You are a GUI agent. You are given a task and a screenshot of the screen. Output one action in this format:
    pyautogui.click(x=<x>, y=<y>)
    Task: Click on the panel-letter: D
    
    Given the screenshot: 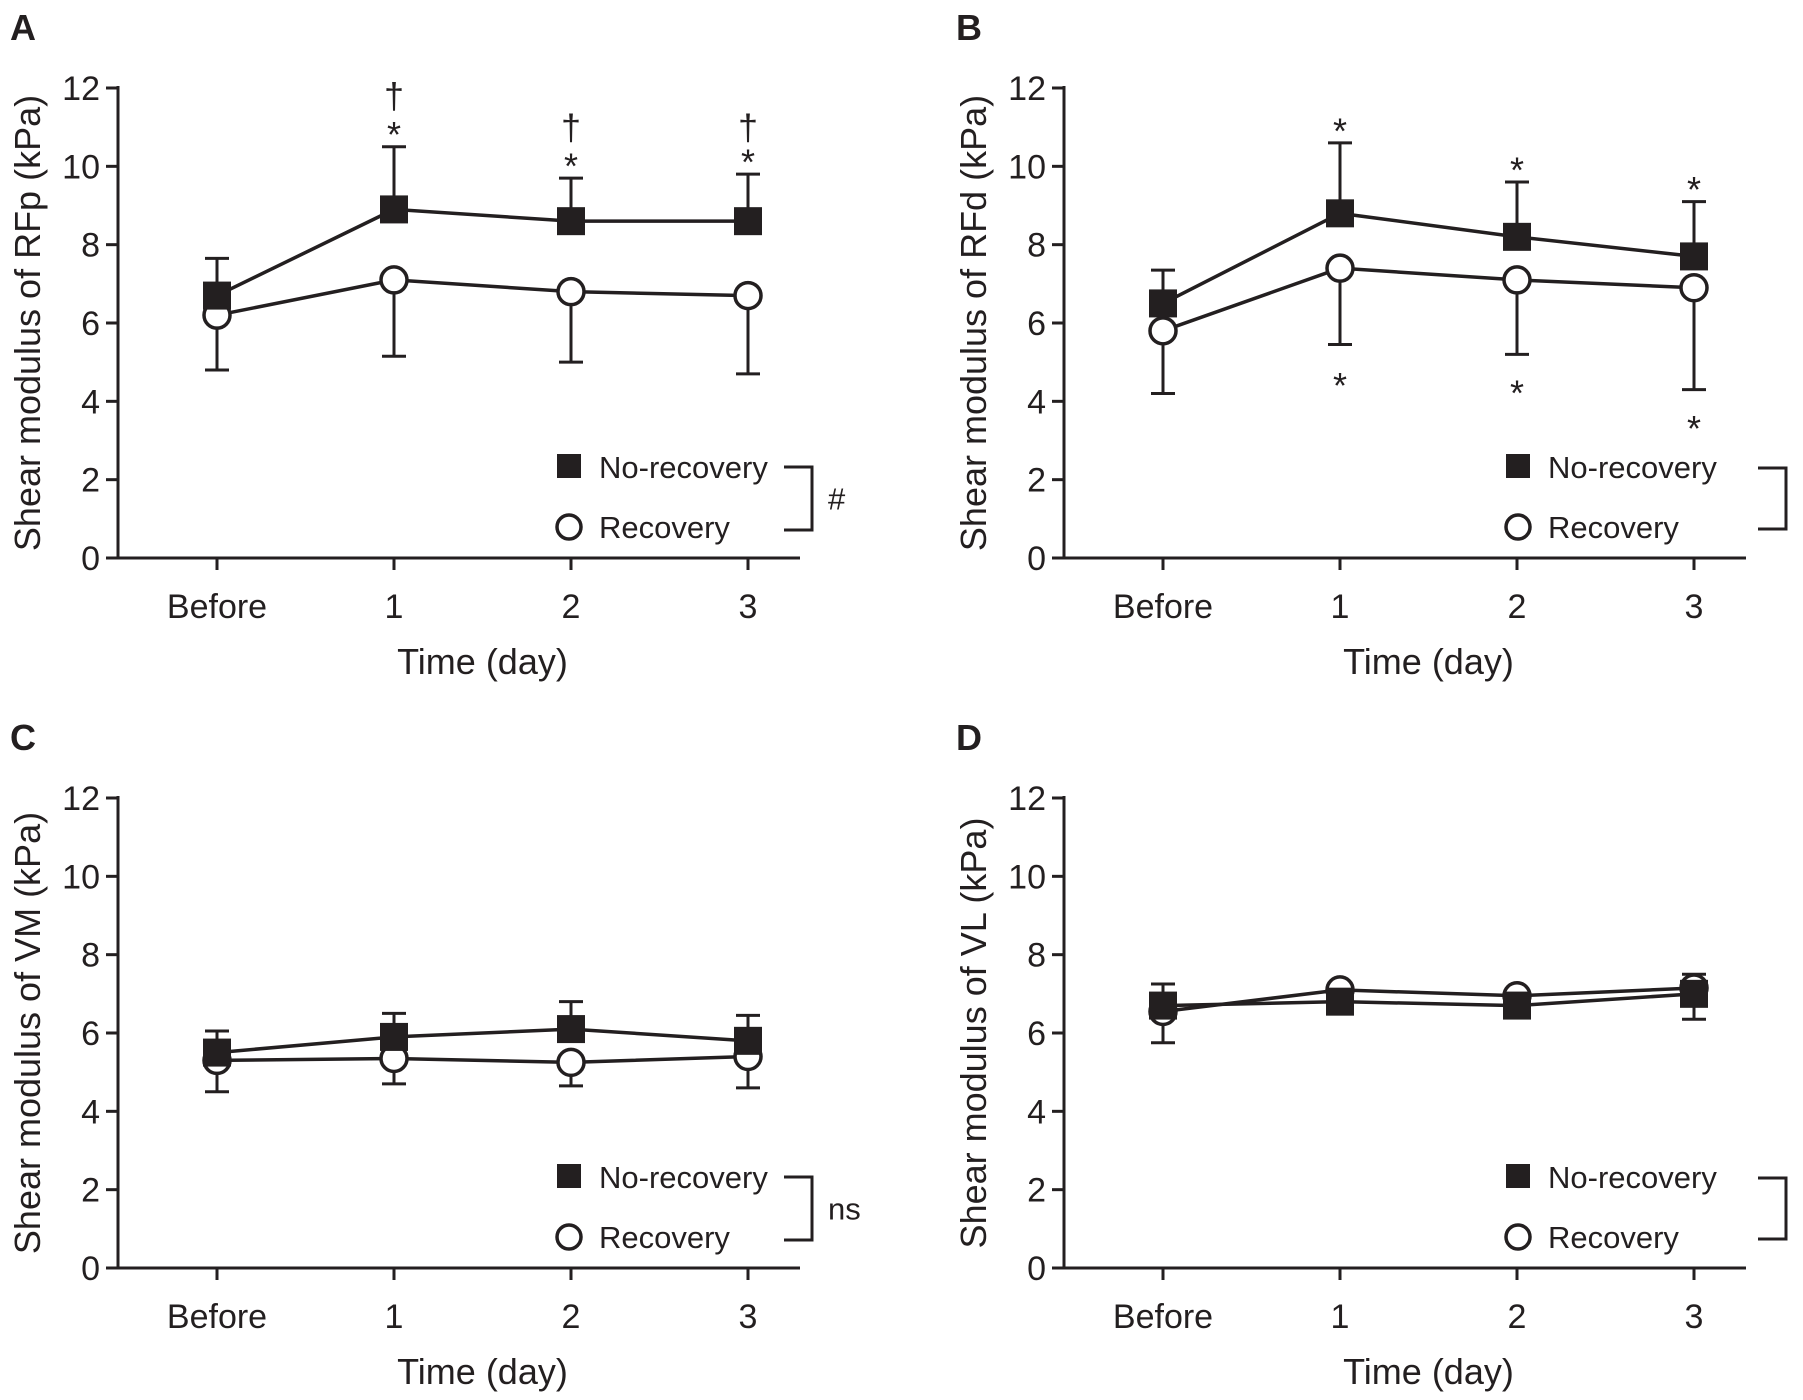 What is the action you would take?
    pyautogui.click(x=969, y=737)
    